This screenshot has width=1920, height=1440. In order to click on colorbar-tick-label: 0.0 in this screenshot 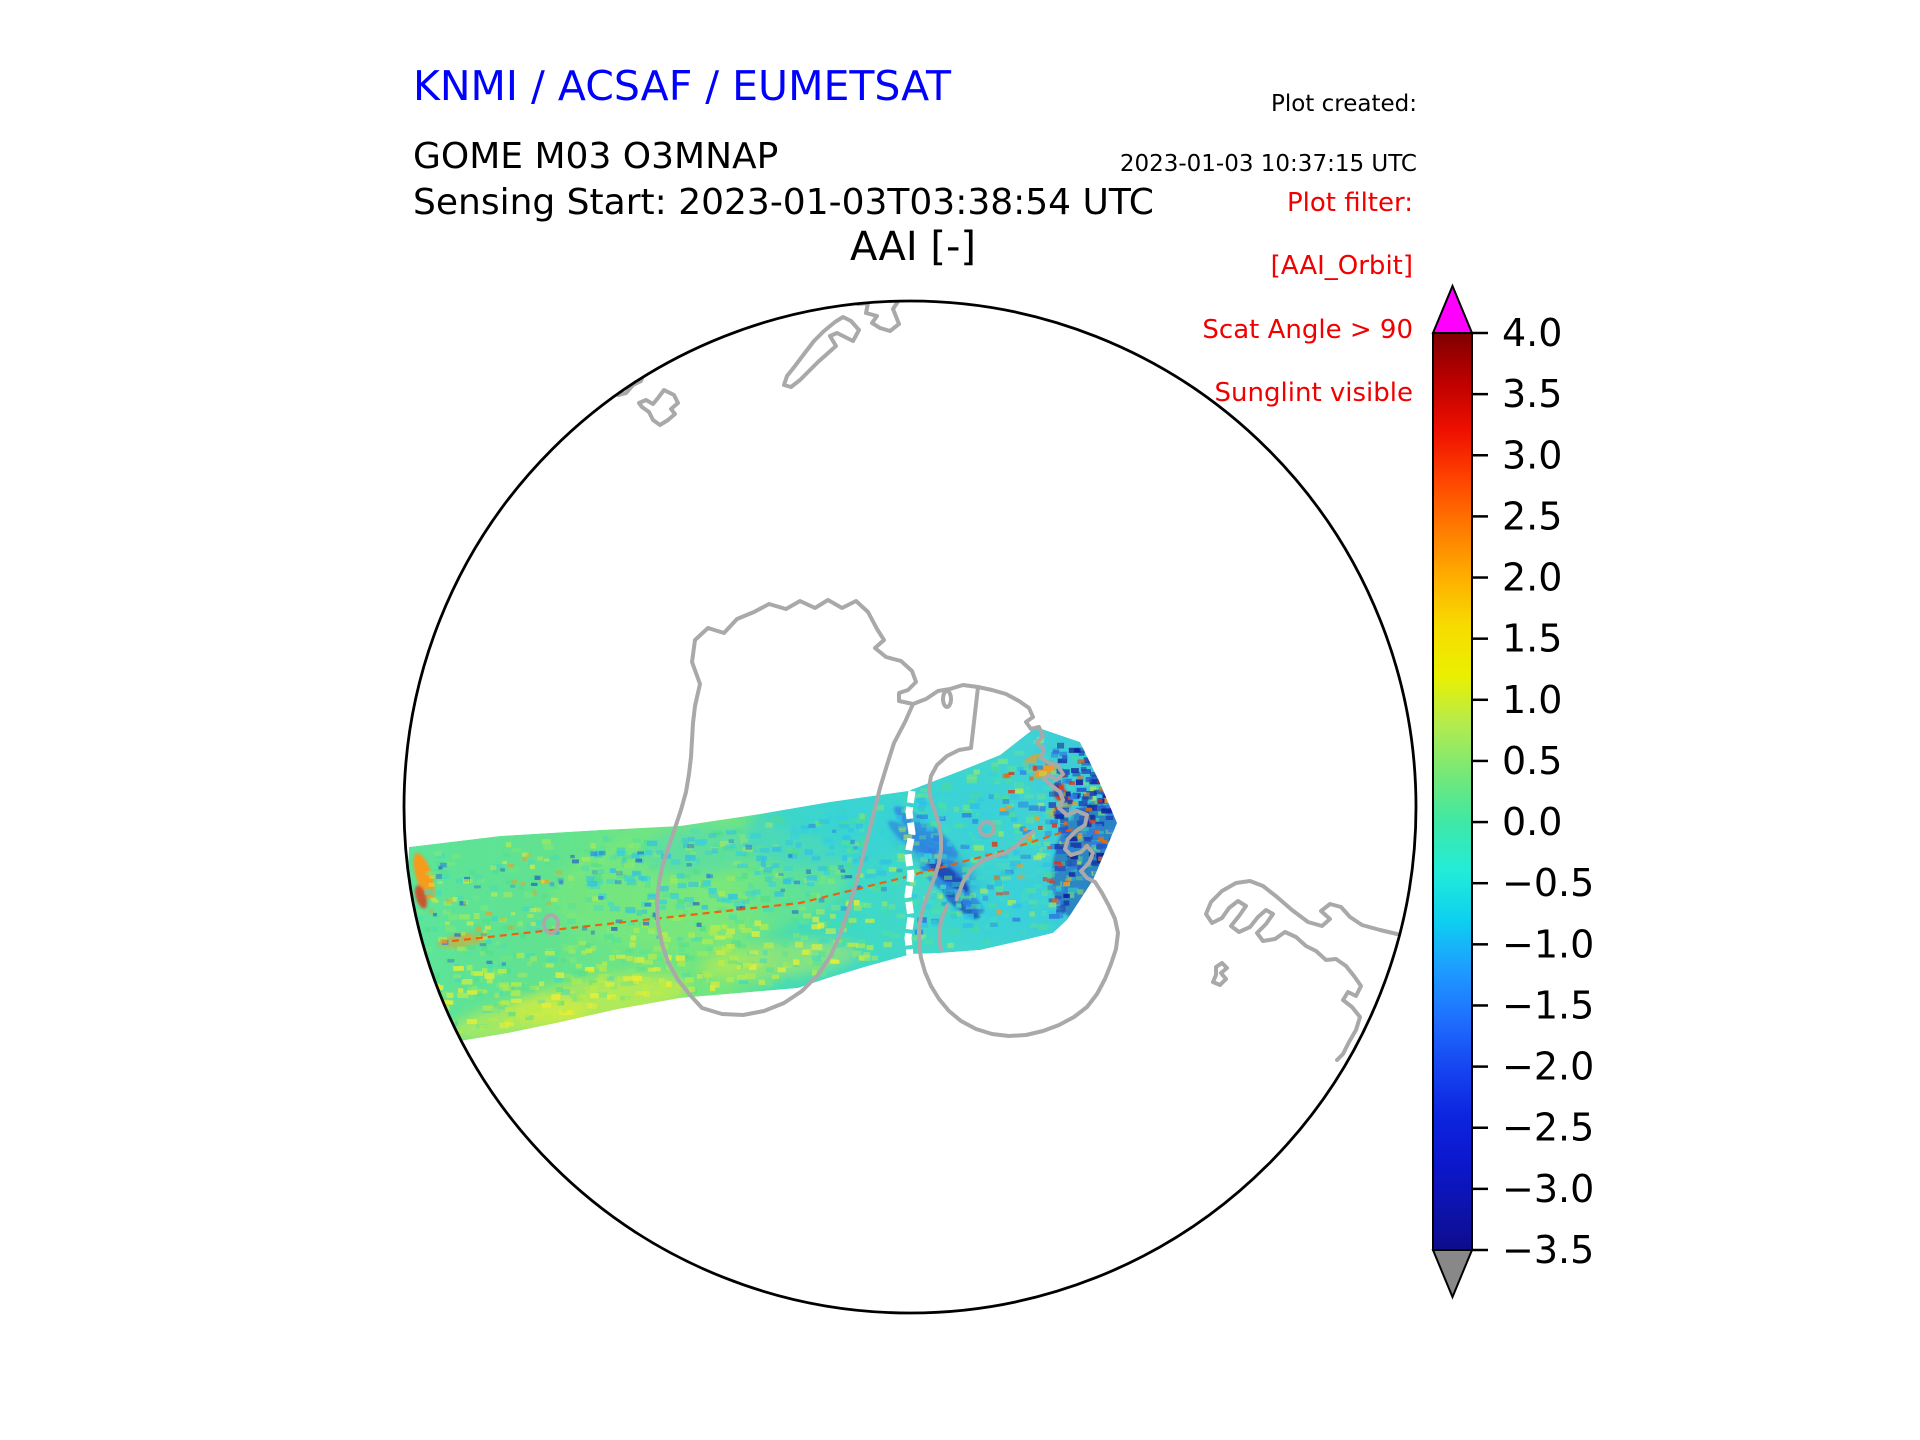, I will do `click(1532, 822)`.